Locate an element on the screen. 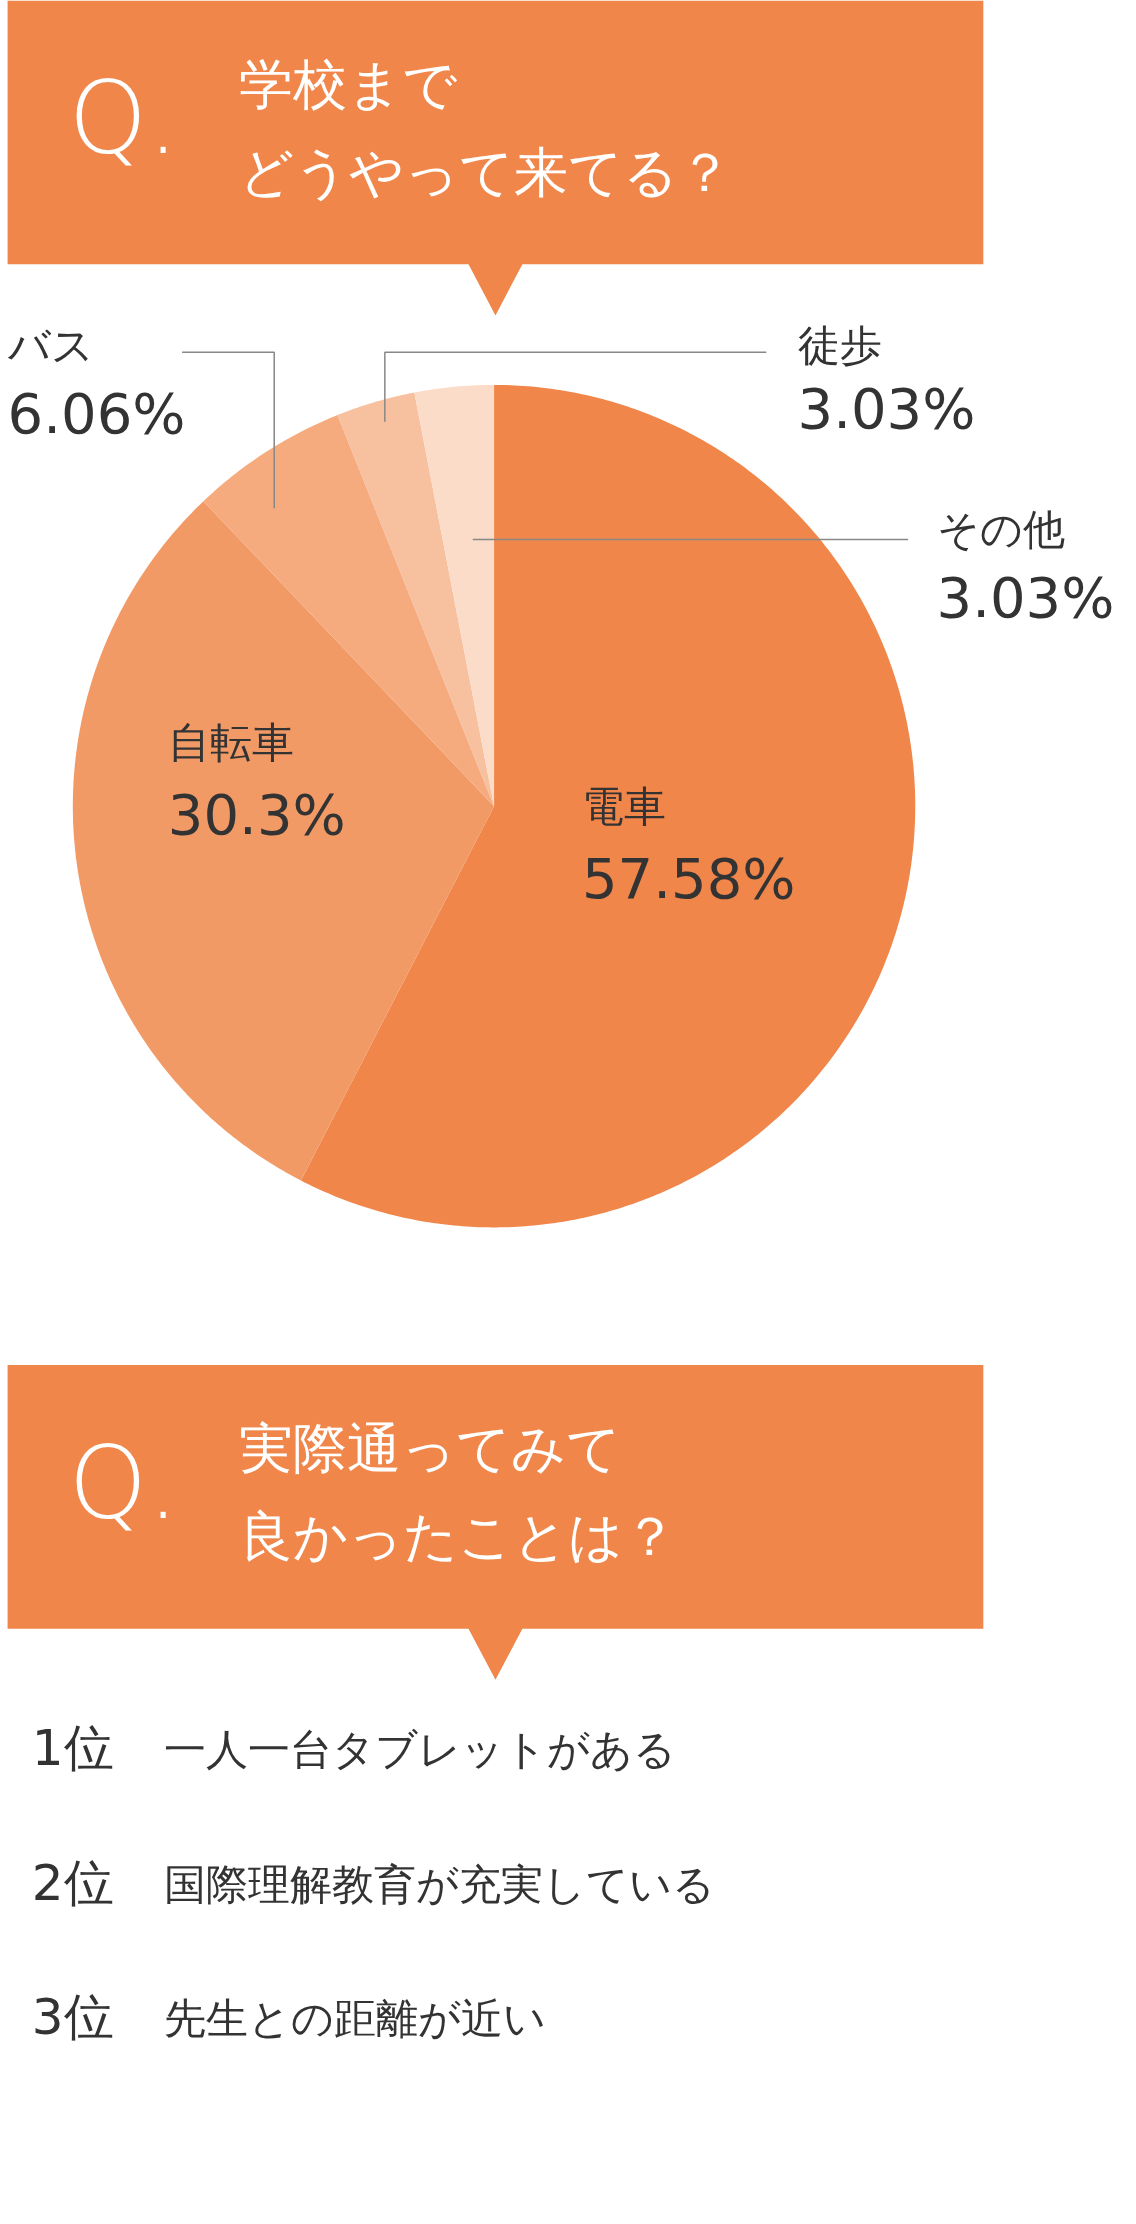 The height and width of the screenshot is (2224, 1136). slice-label: 自転車 is located at coordinates (230, 742).